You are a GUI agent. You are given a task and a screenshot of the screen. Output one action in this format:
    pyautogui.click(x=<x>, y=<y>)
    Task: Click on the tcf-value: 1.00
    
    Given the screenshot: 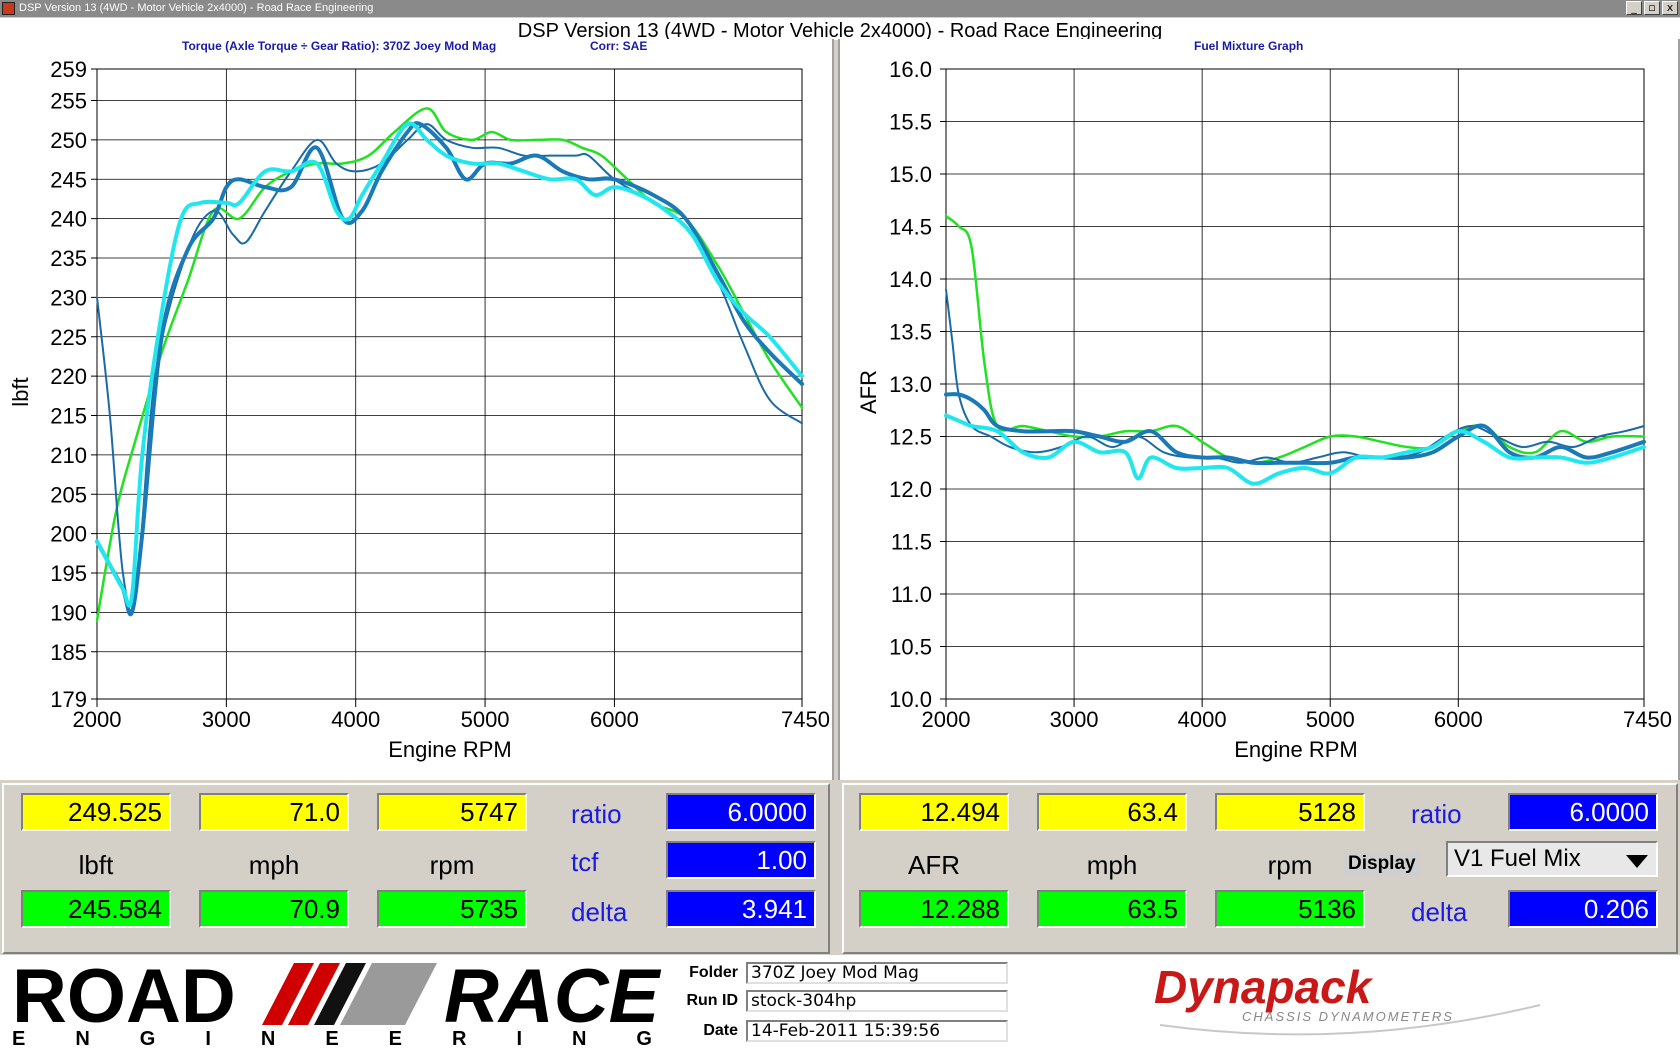 What is the action you would take?
    pyautogui.click(x=741, y=860)
    